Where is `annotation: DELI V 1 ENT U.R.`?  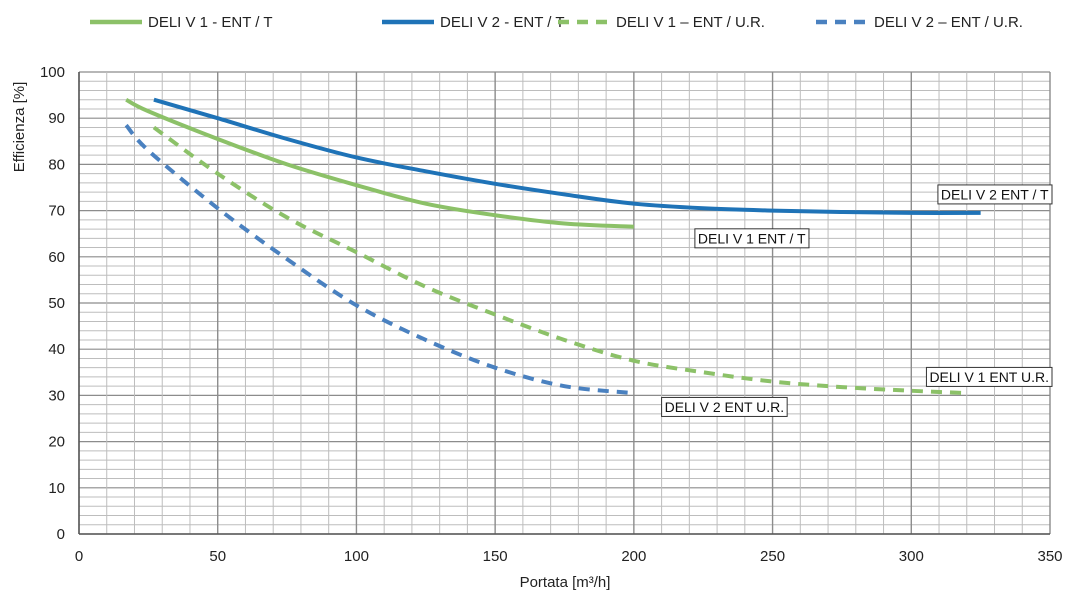
annotation: DELI V 1 ENT U.R. is located at coordinates (989, 376).